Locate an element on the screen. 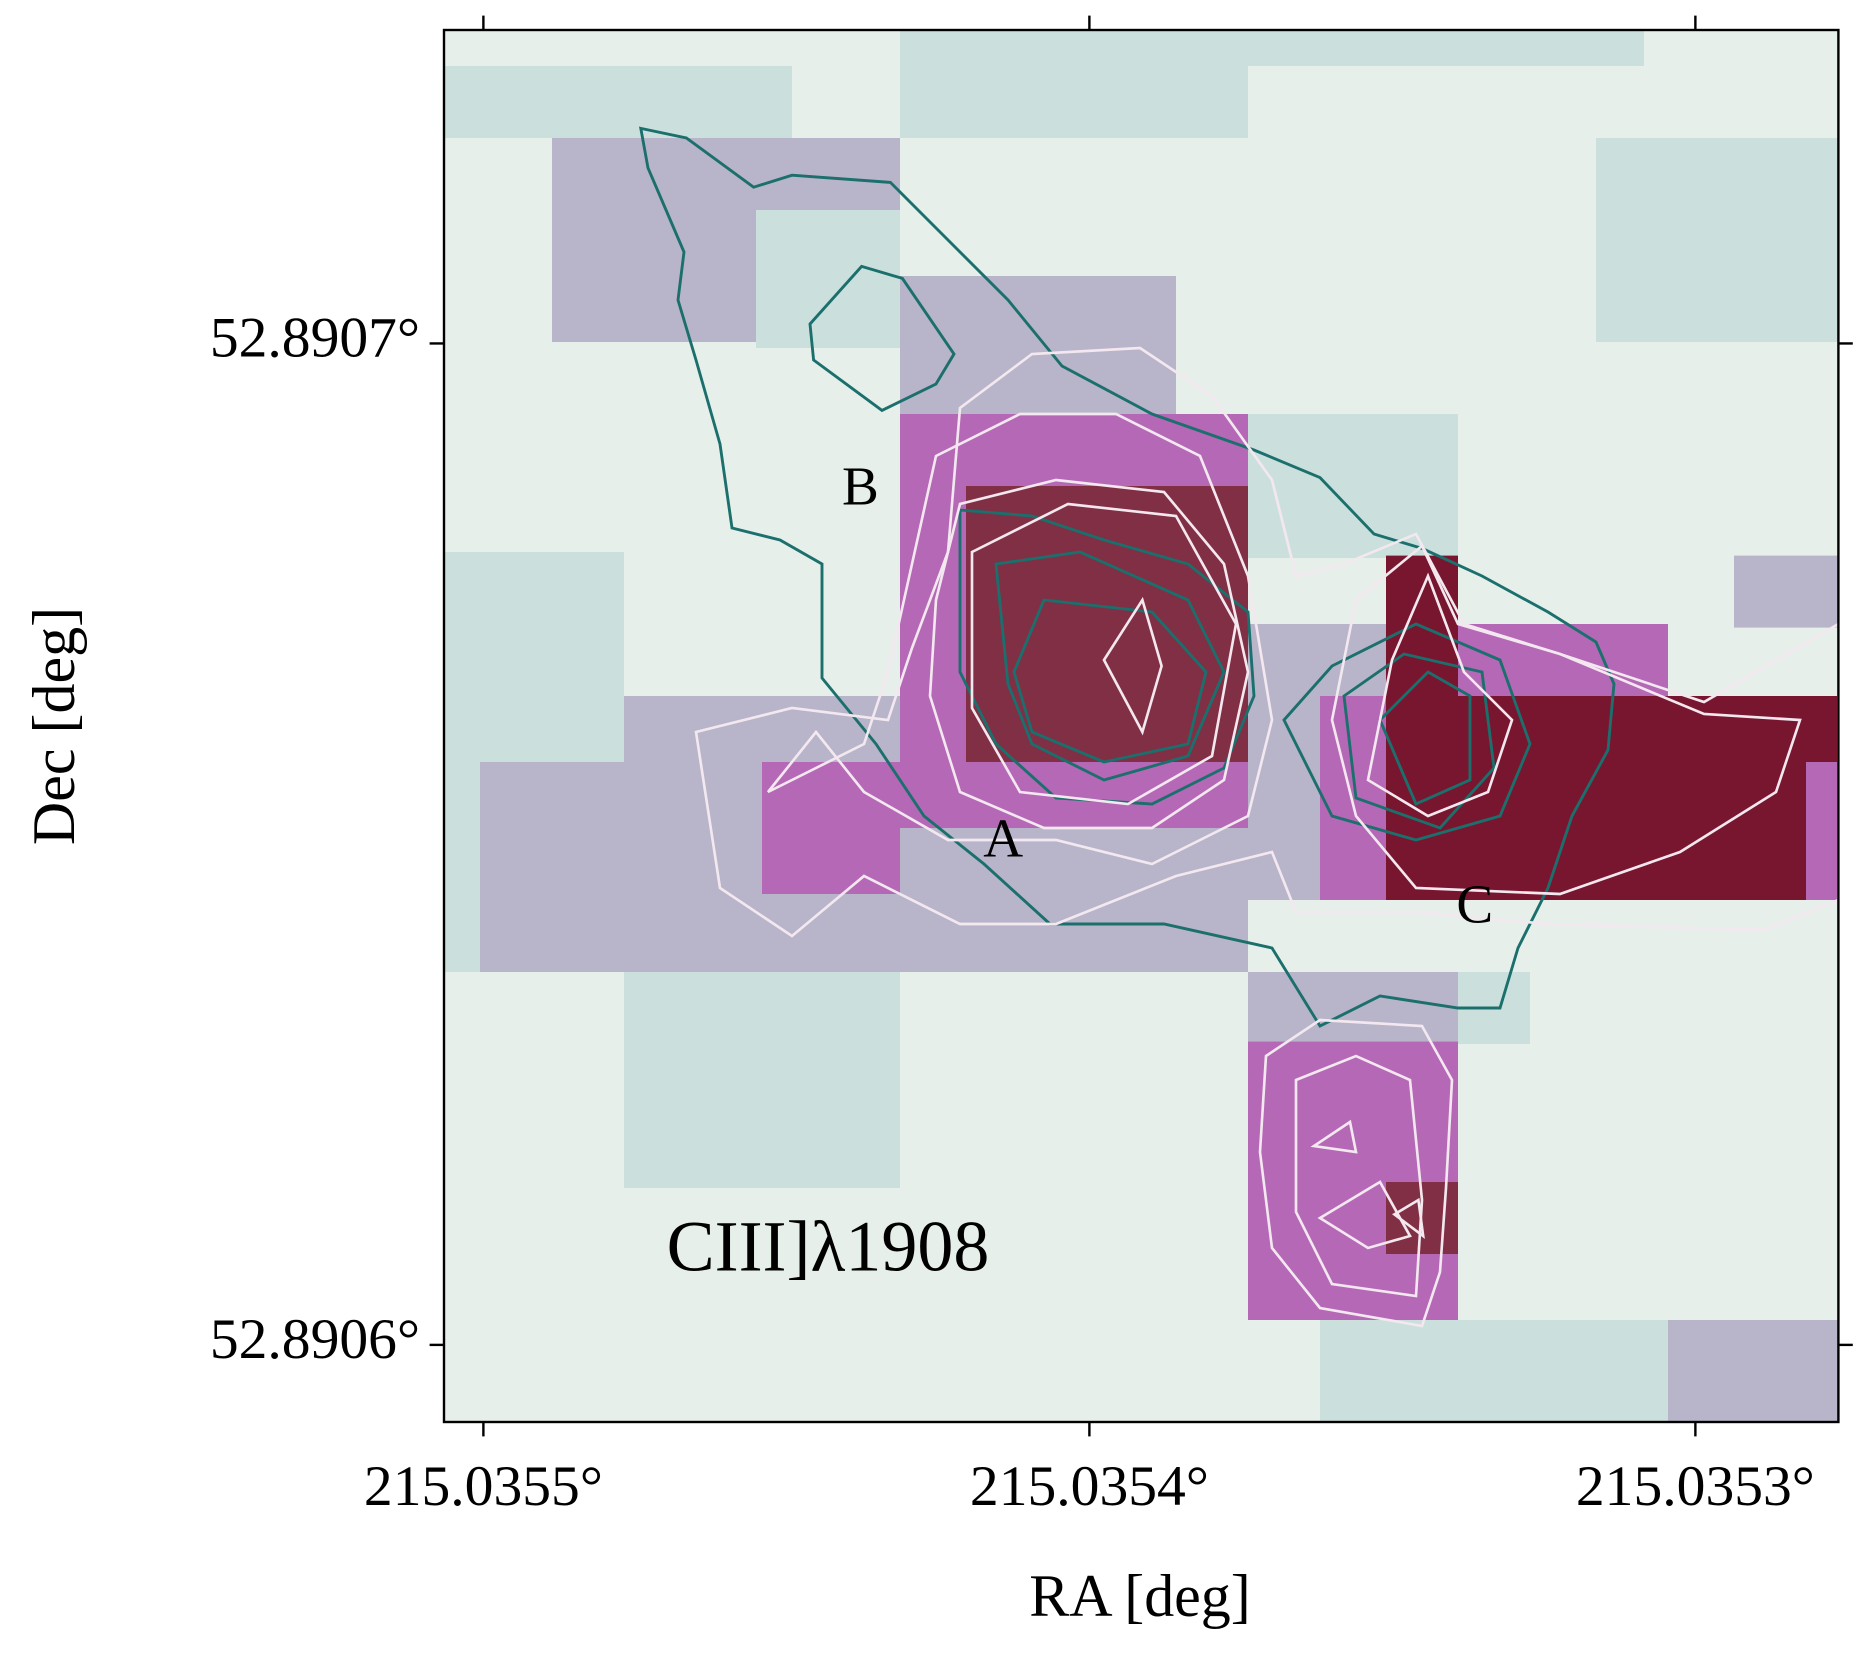 This screenshot has height=1659, width=1871. y-tick-label: 52.8907° is located at coordinates (315, 338).